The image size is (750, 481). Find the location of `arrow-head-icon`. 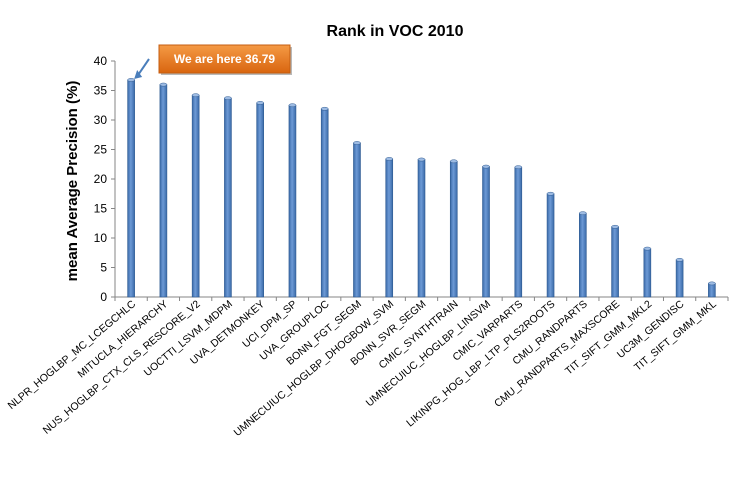

arrow-head-icon is located at coordinates (138, 74).